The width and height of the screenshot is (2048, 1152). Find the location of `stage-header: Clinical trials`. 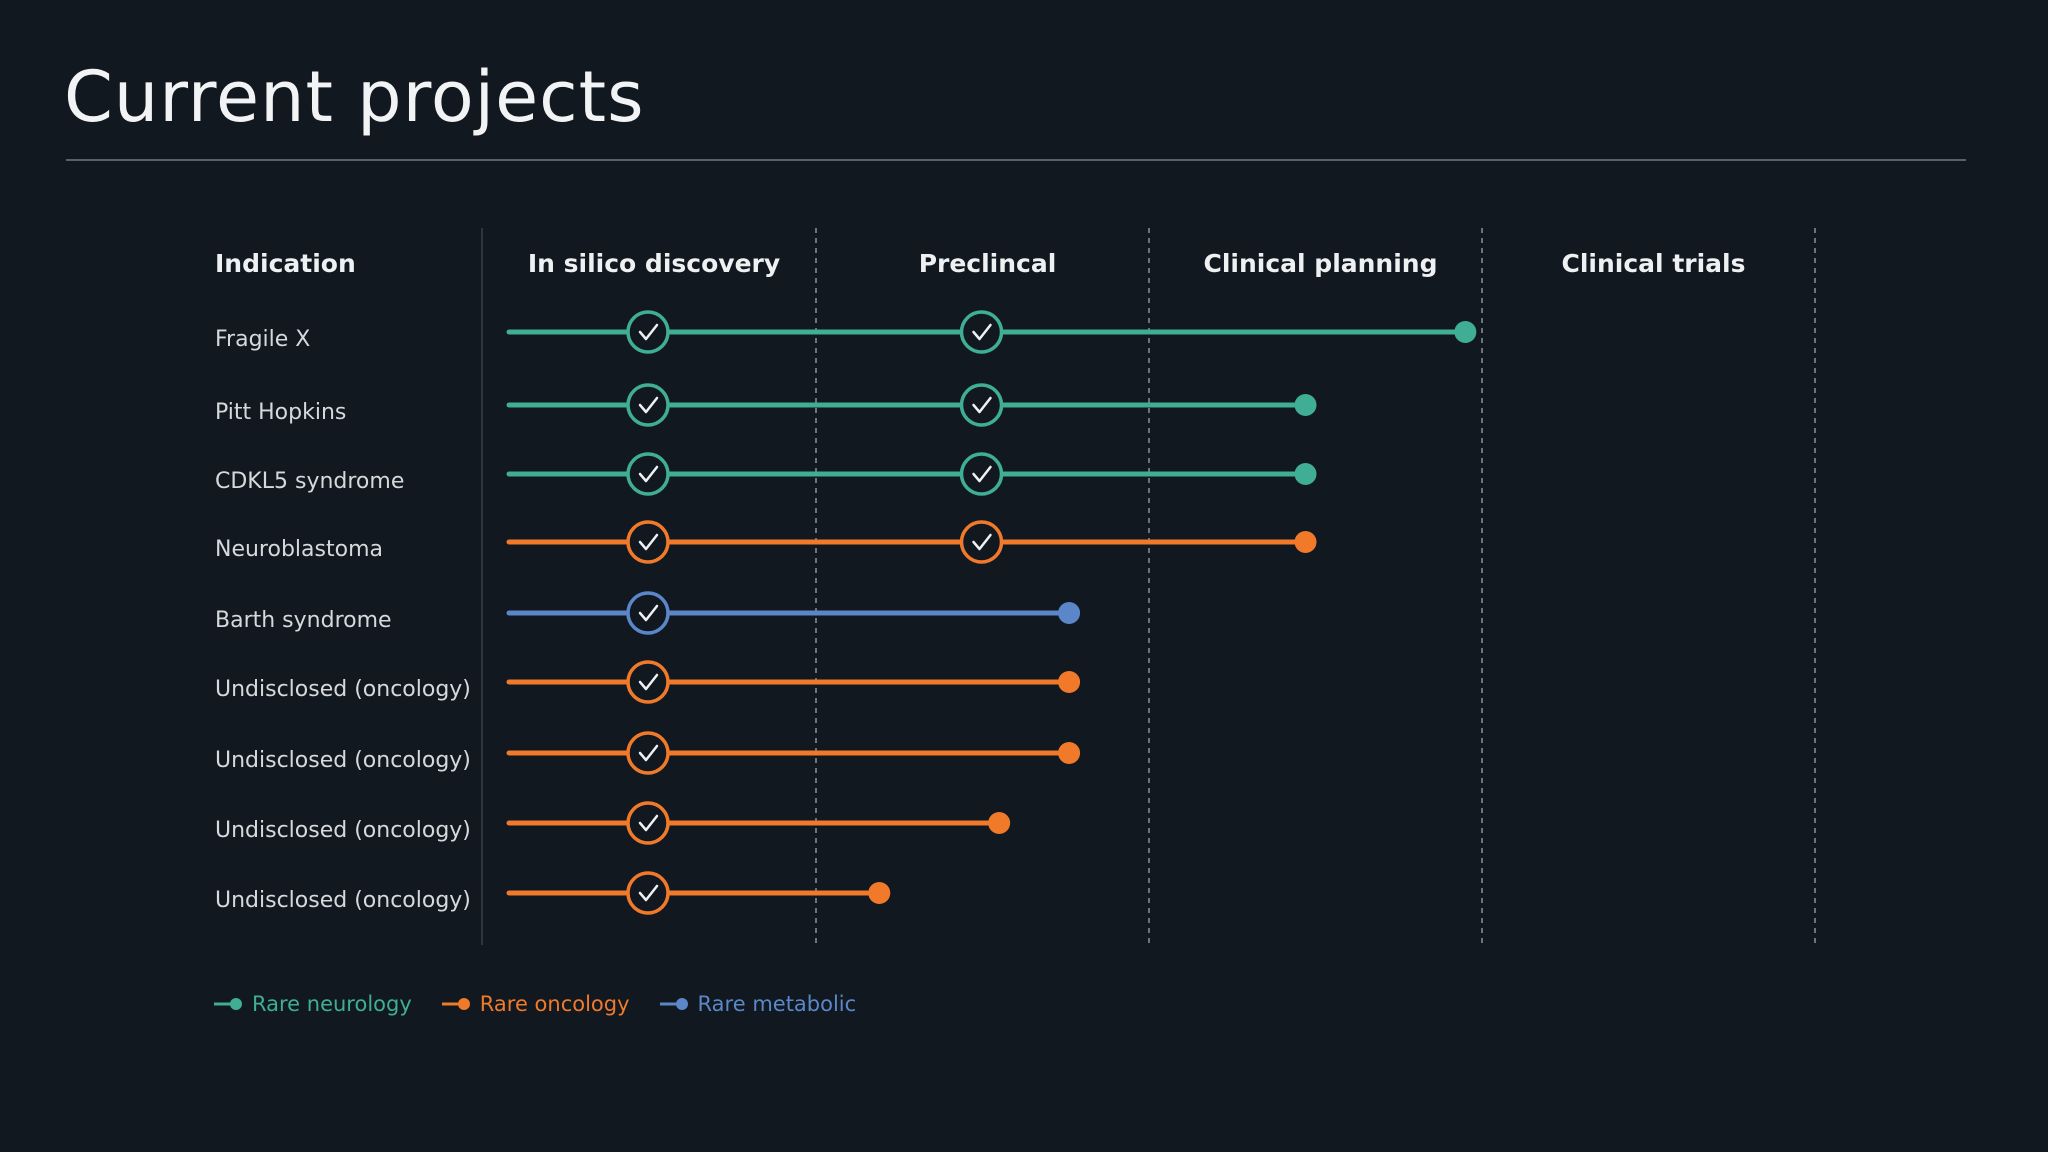

stage-header: Clinical trials is located at coordinates (1654, 263).